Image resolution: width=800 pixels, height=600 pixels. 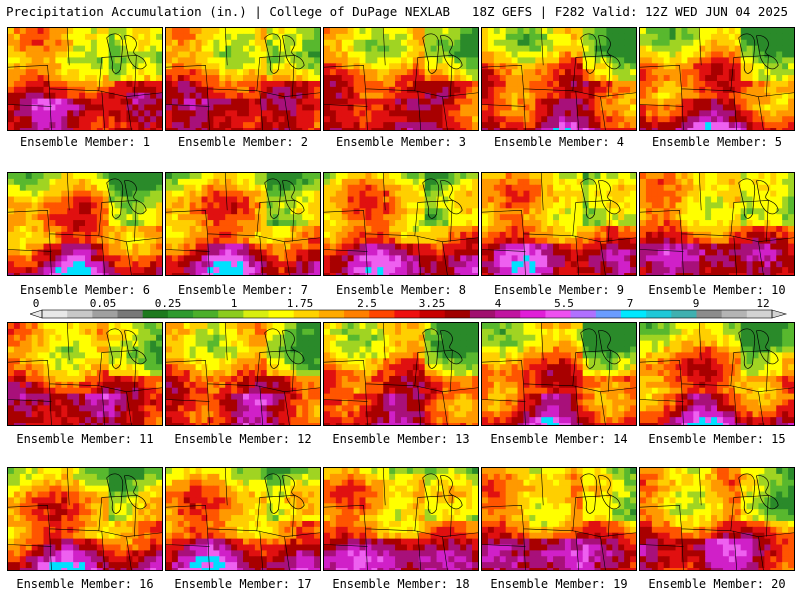 I want to click on colorbar-right-arrow, so click(x=779, y=314).